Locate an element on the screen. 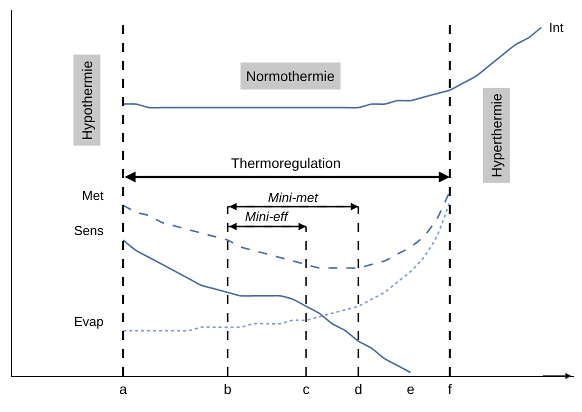 This screenshot has width=582, height=412. x-tick-label: e is located at coordinates (410, 388).